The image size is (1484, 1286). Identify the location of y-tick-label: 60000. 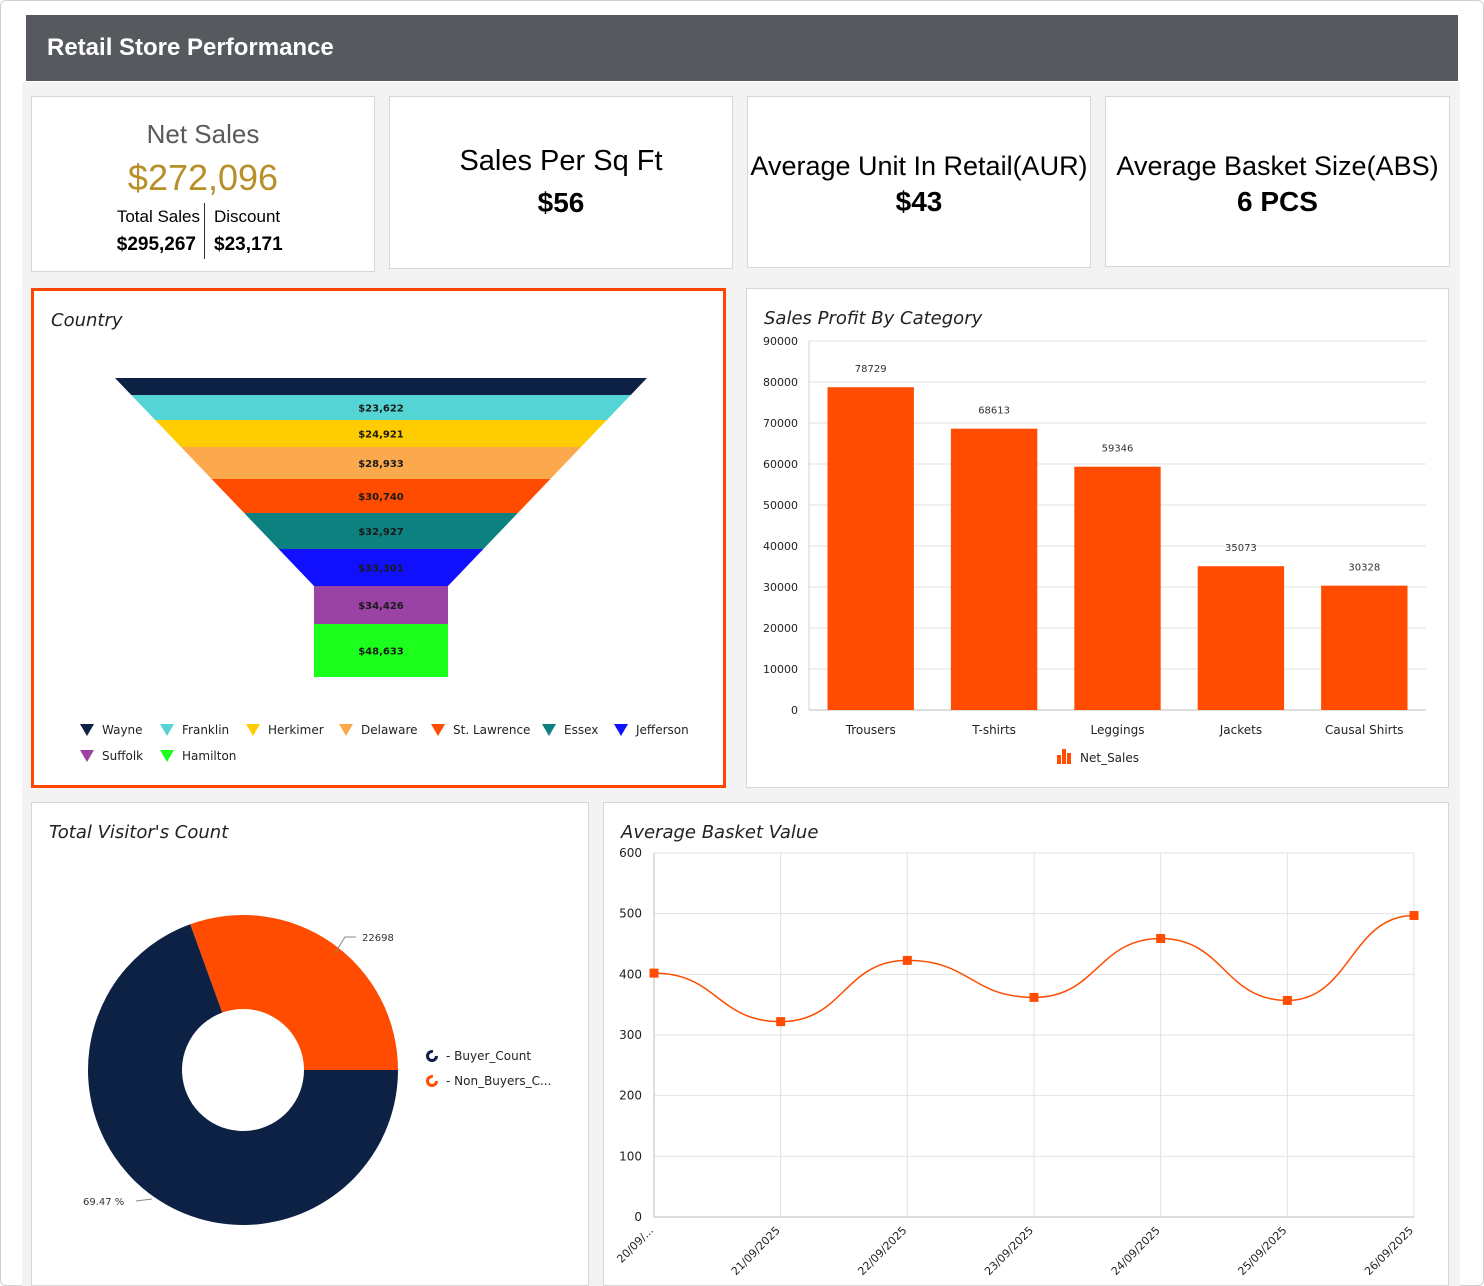
(780, 464).